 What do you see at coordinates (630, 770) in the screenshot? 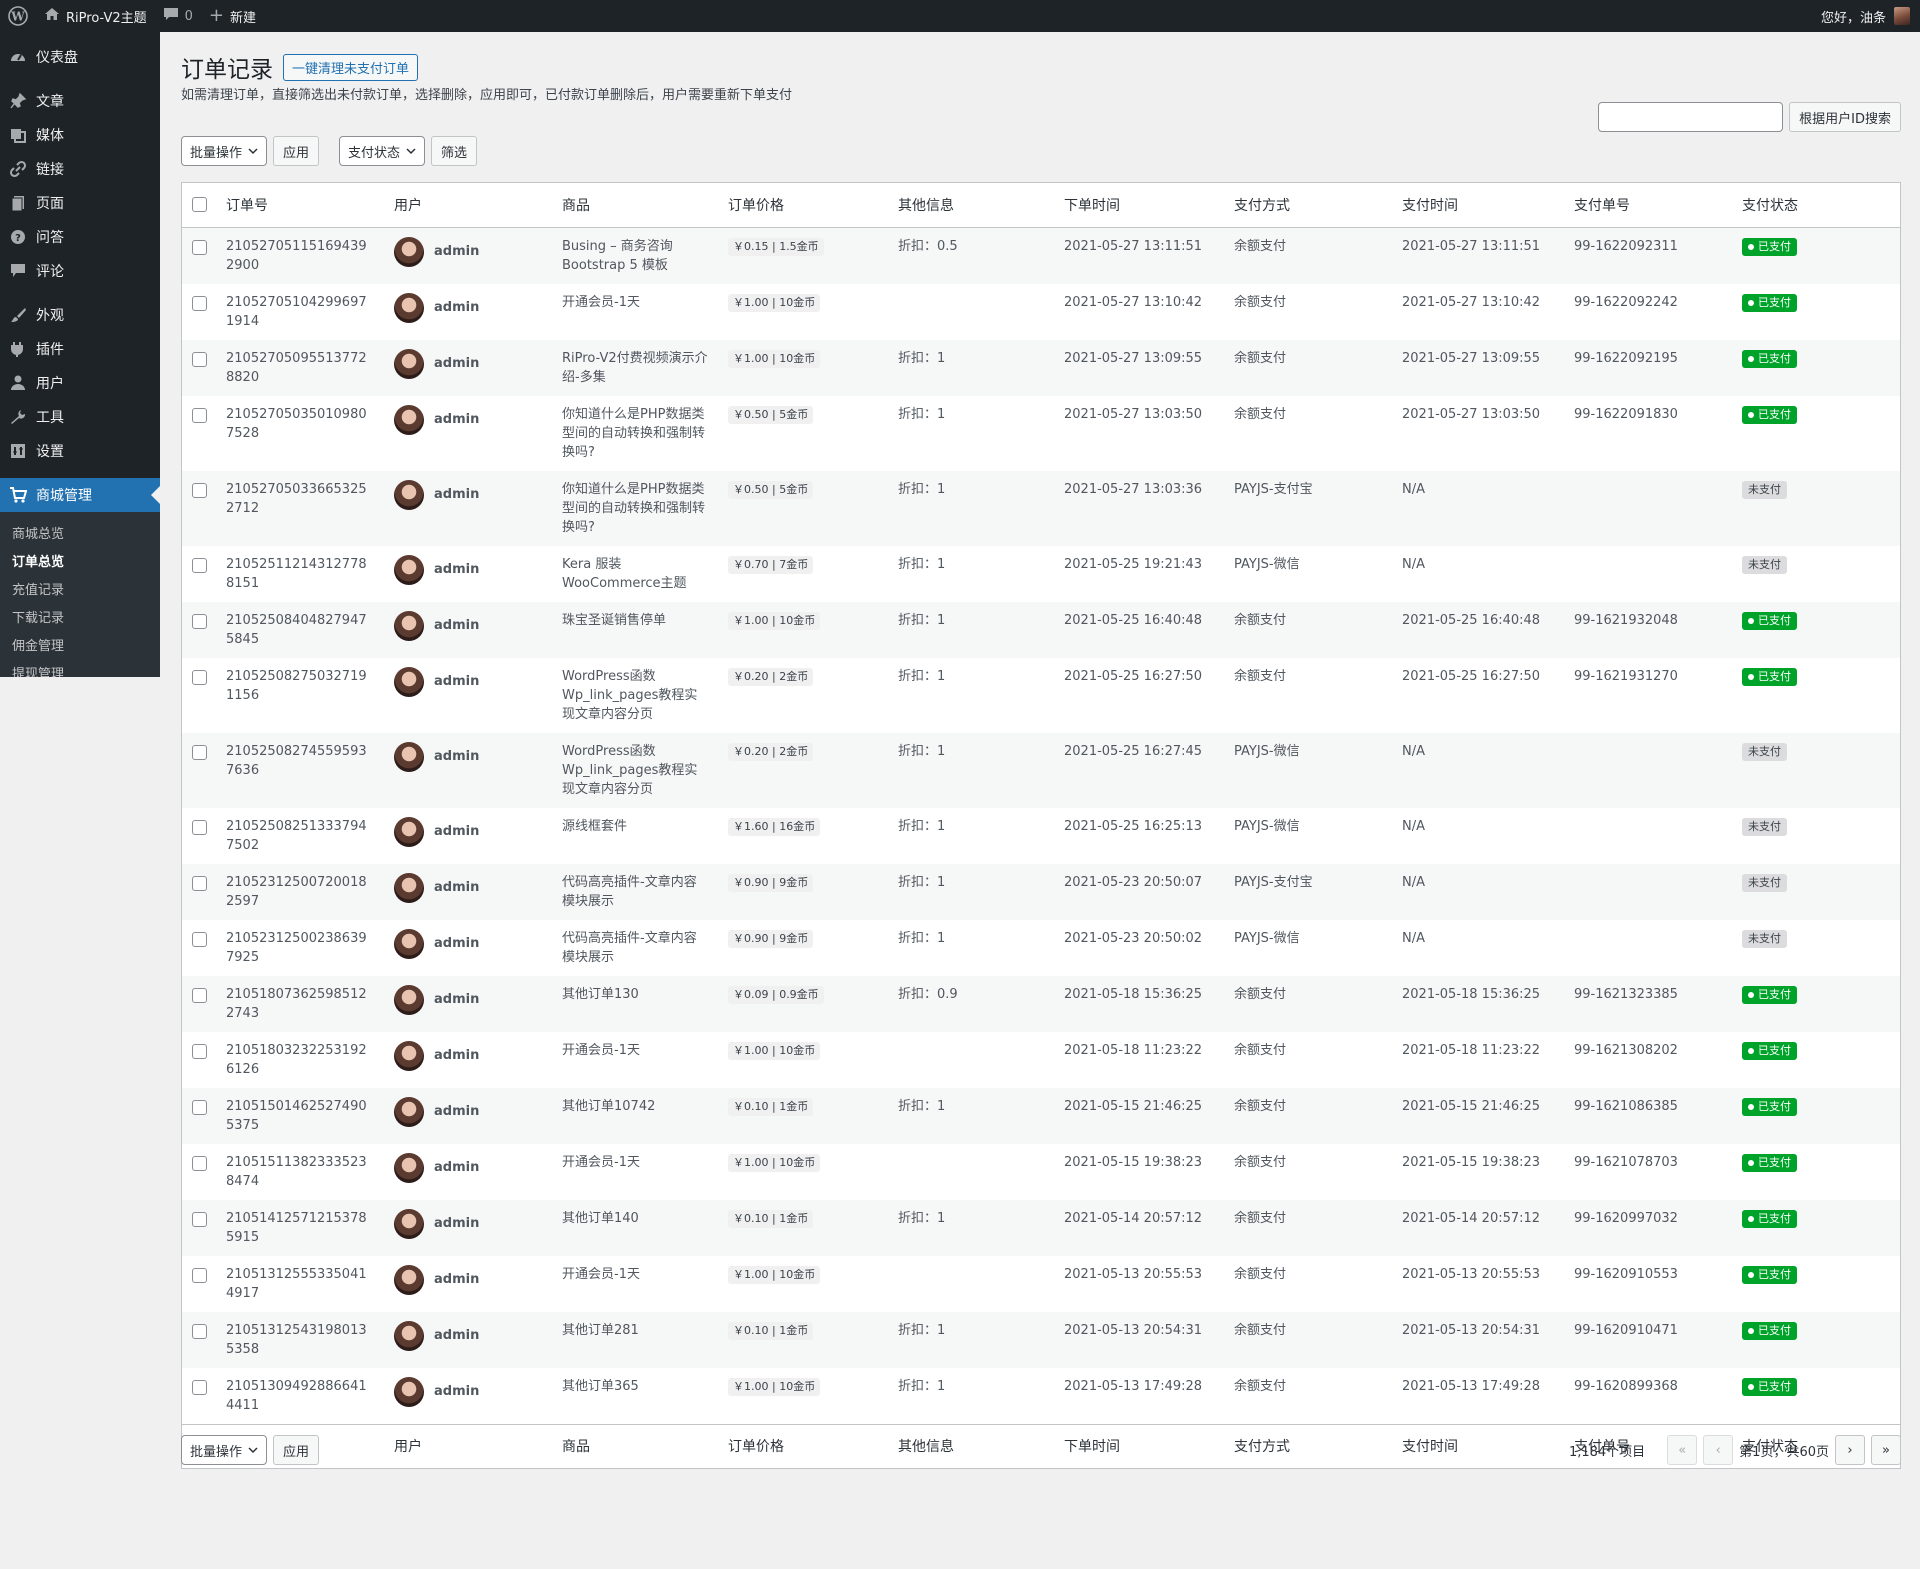
I see `product-name: WordPress函数Wp_link_pages教程实现文章内容分页` at bounding box center [630, 770].